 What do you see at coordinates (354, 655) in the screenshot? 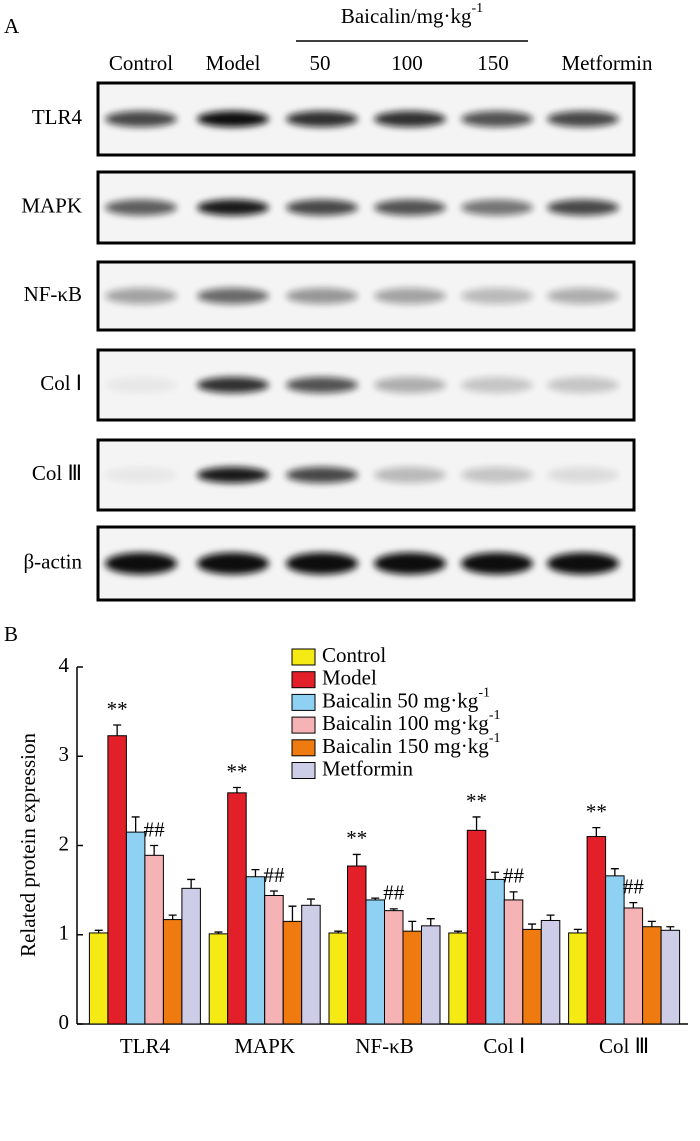
I see `legend-label: Control` at bounding box center [354, 655].